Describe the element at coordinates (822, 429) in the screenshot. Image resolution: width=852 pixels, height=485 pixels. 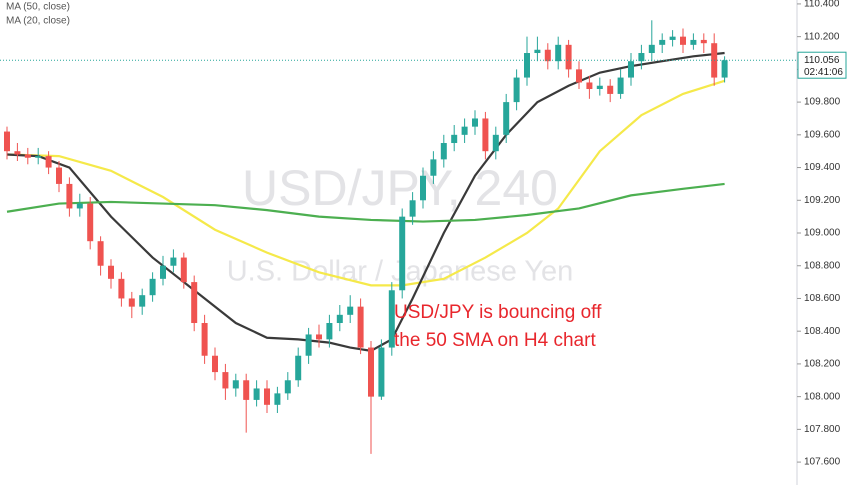
I see `y-tick-label: 107.800` at that location.